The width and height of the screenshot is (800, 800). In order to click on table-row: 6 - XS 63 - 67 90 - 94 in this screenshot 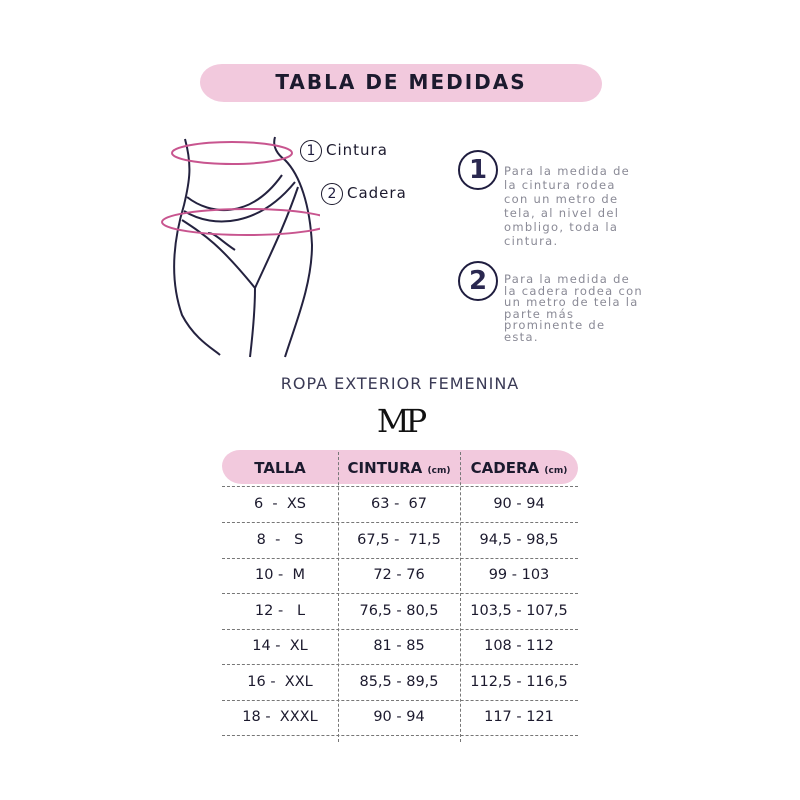, I will do `click(400, 505)`.